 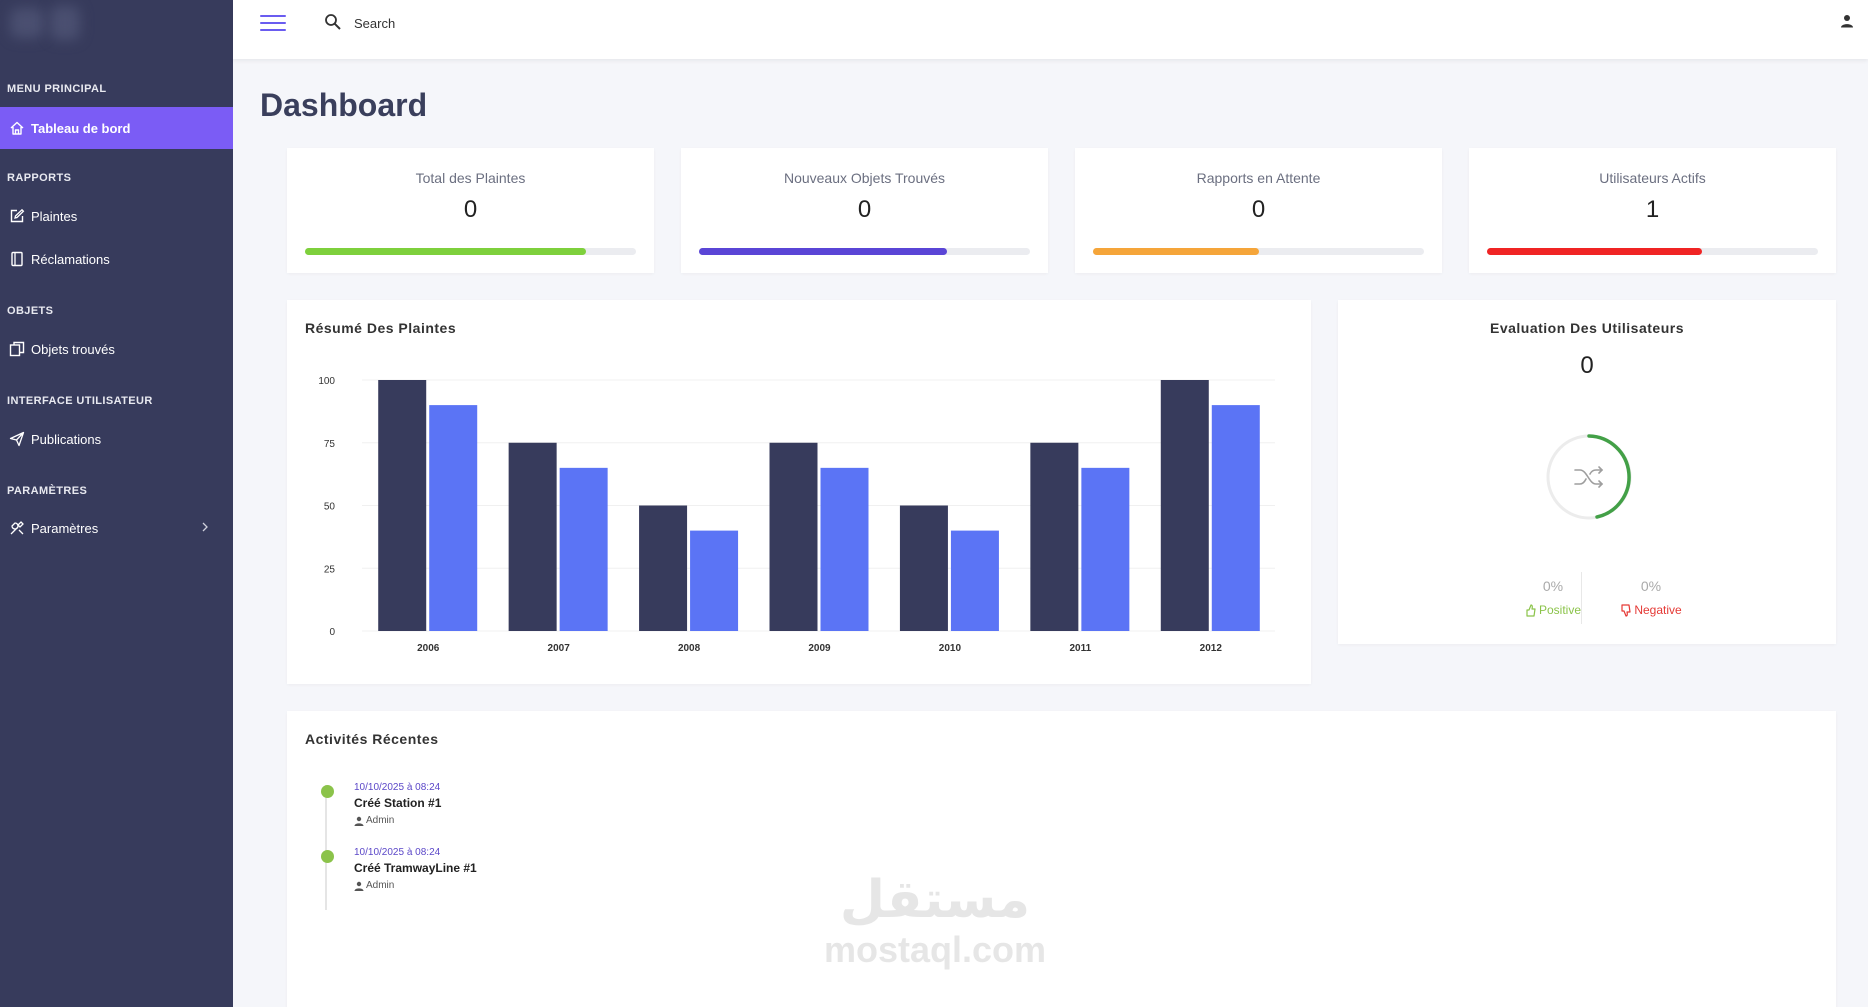 I want to click on stat-card-total-plaintes: Total des Plaintes 0, so click(x=470, y=210).